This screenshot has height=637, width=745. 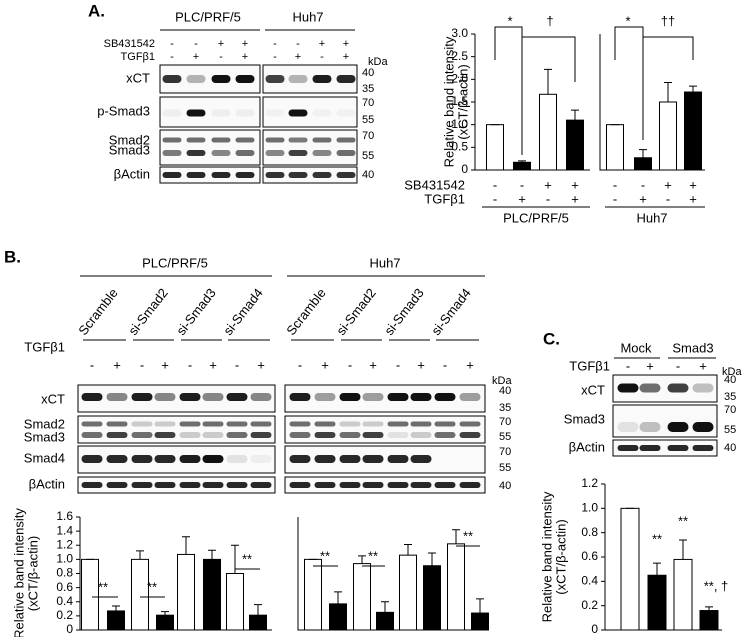 What do you see at coordinates (589, 532) in the screenshot?
I see `y-tick-label: 0.8` at bounding box center [589, 532].